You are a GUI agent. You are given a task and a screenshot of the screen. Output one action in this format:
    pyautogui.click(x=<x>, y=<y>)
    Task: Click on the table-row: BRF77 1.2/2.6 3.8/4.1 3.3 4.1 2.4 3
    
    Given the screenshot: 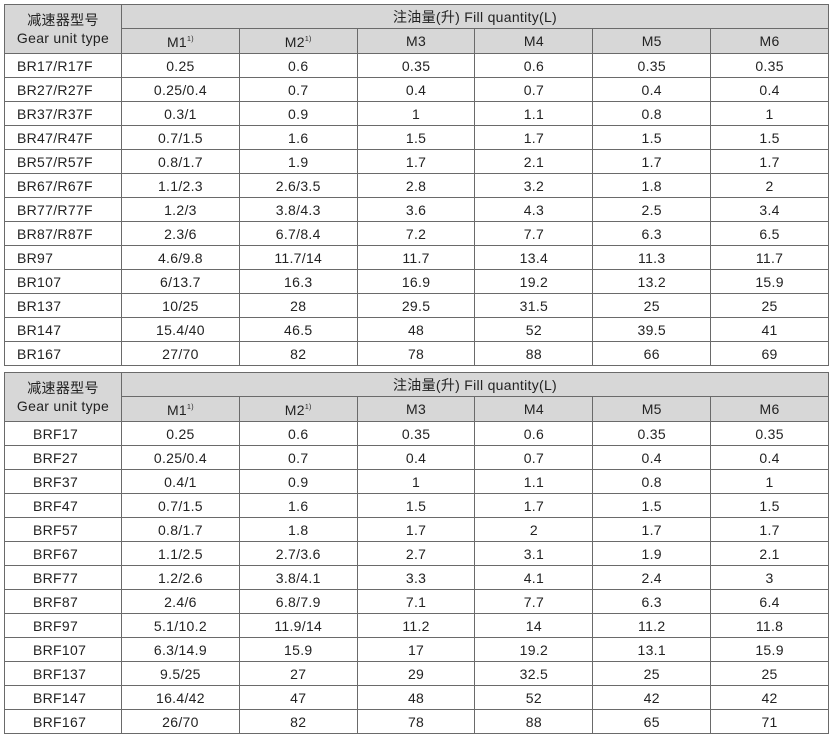 What is the action you would take?
    pyautogui.click(x=416, y=577)
    